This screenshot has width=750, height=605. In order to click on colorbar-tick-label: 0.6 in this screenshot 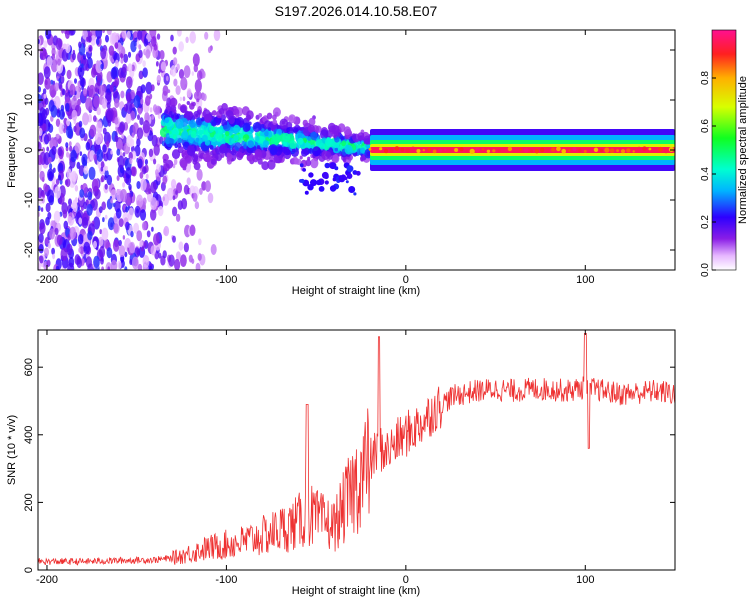, I will do `click(705, 126)`.